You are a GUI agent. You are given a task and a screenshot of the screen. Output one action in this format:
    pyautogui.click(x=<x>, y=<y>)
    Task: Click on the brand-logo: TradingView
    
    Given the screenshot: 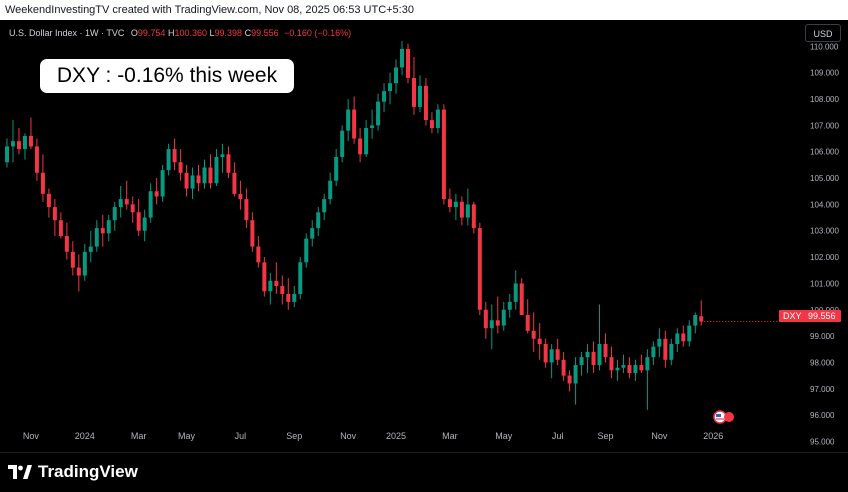 What is the action you would take?
    pyautogui.click(x=73, y=472)
    